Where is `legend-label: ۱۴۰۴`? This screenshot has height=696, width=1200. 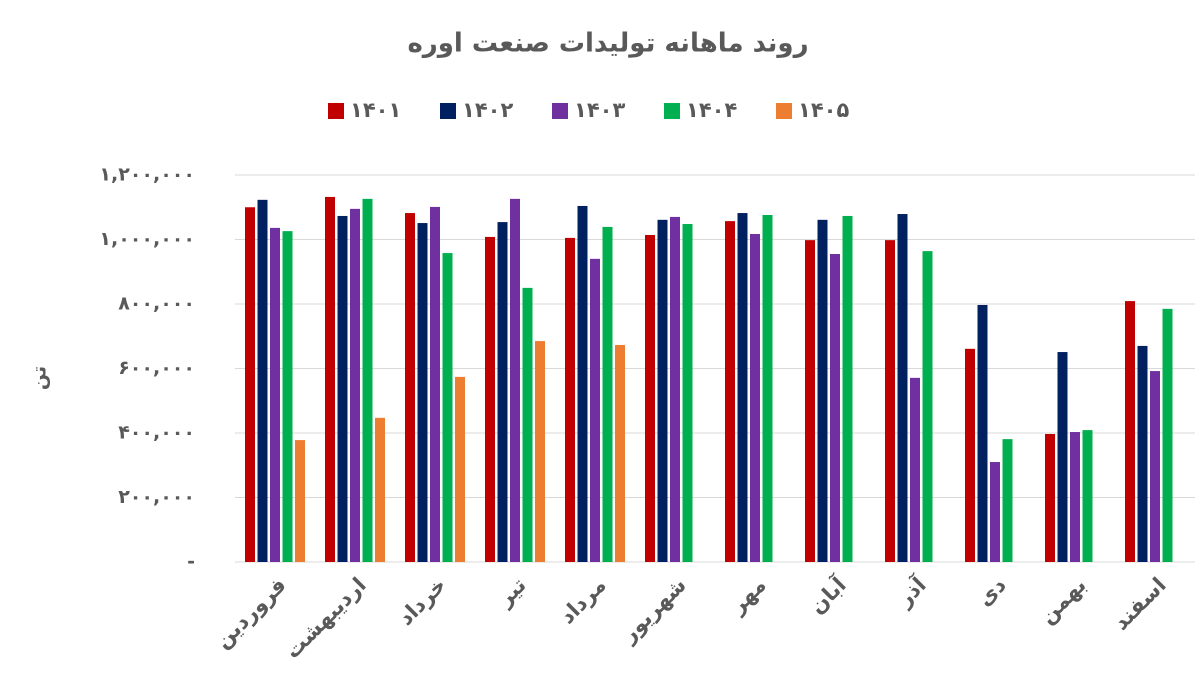
legend-label: ۱۴۰۴ is located at coordinates (711, 110).